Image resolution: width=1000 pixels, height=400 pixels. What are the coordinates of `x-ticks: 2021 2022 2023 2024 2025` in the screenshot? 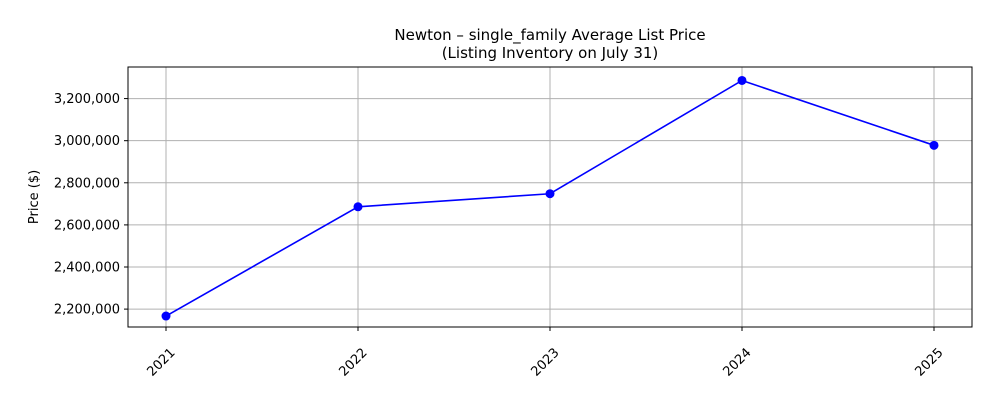 It's located at (546, 353).